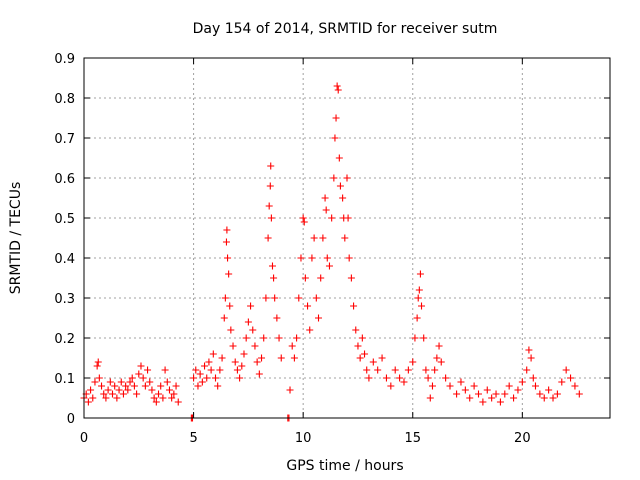 The height and width of the screenshot is (480, 640). I want to click on y-tick-label: 0.5, so click(64, 219).